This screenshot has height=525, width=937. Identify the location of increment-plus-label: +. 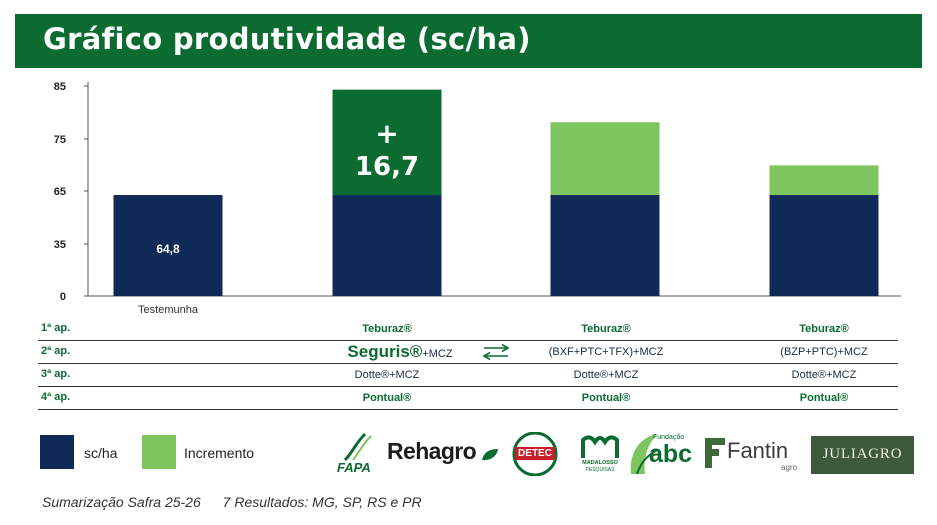
(386, 133).